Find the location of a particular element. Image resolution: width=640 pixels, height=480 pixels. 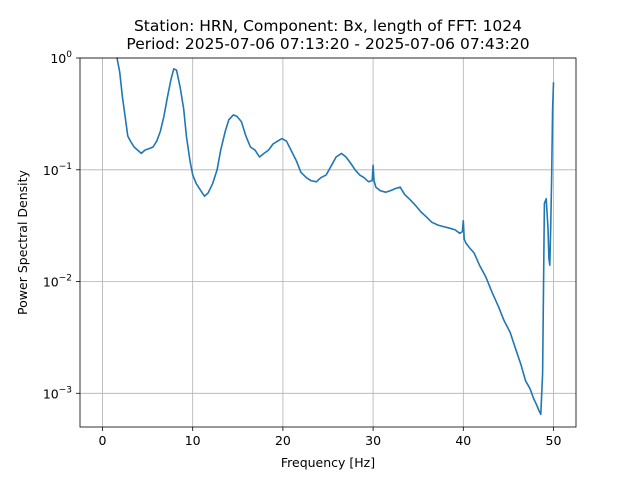

x-tick-label: 30 is located at coordinates (373, 440).